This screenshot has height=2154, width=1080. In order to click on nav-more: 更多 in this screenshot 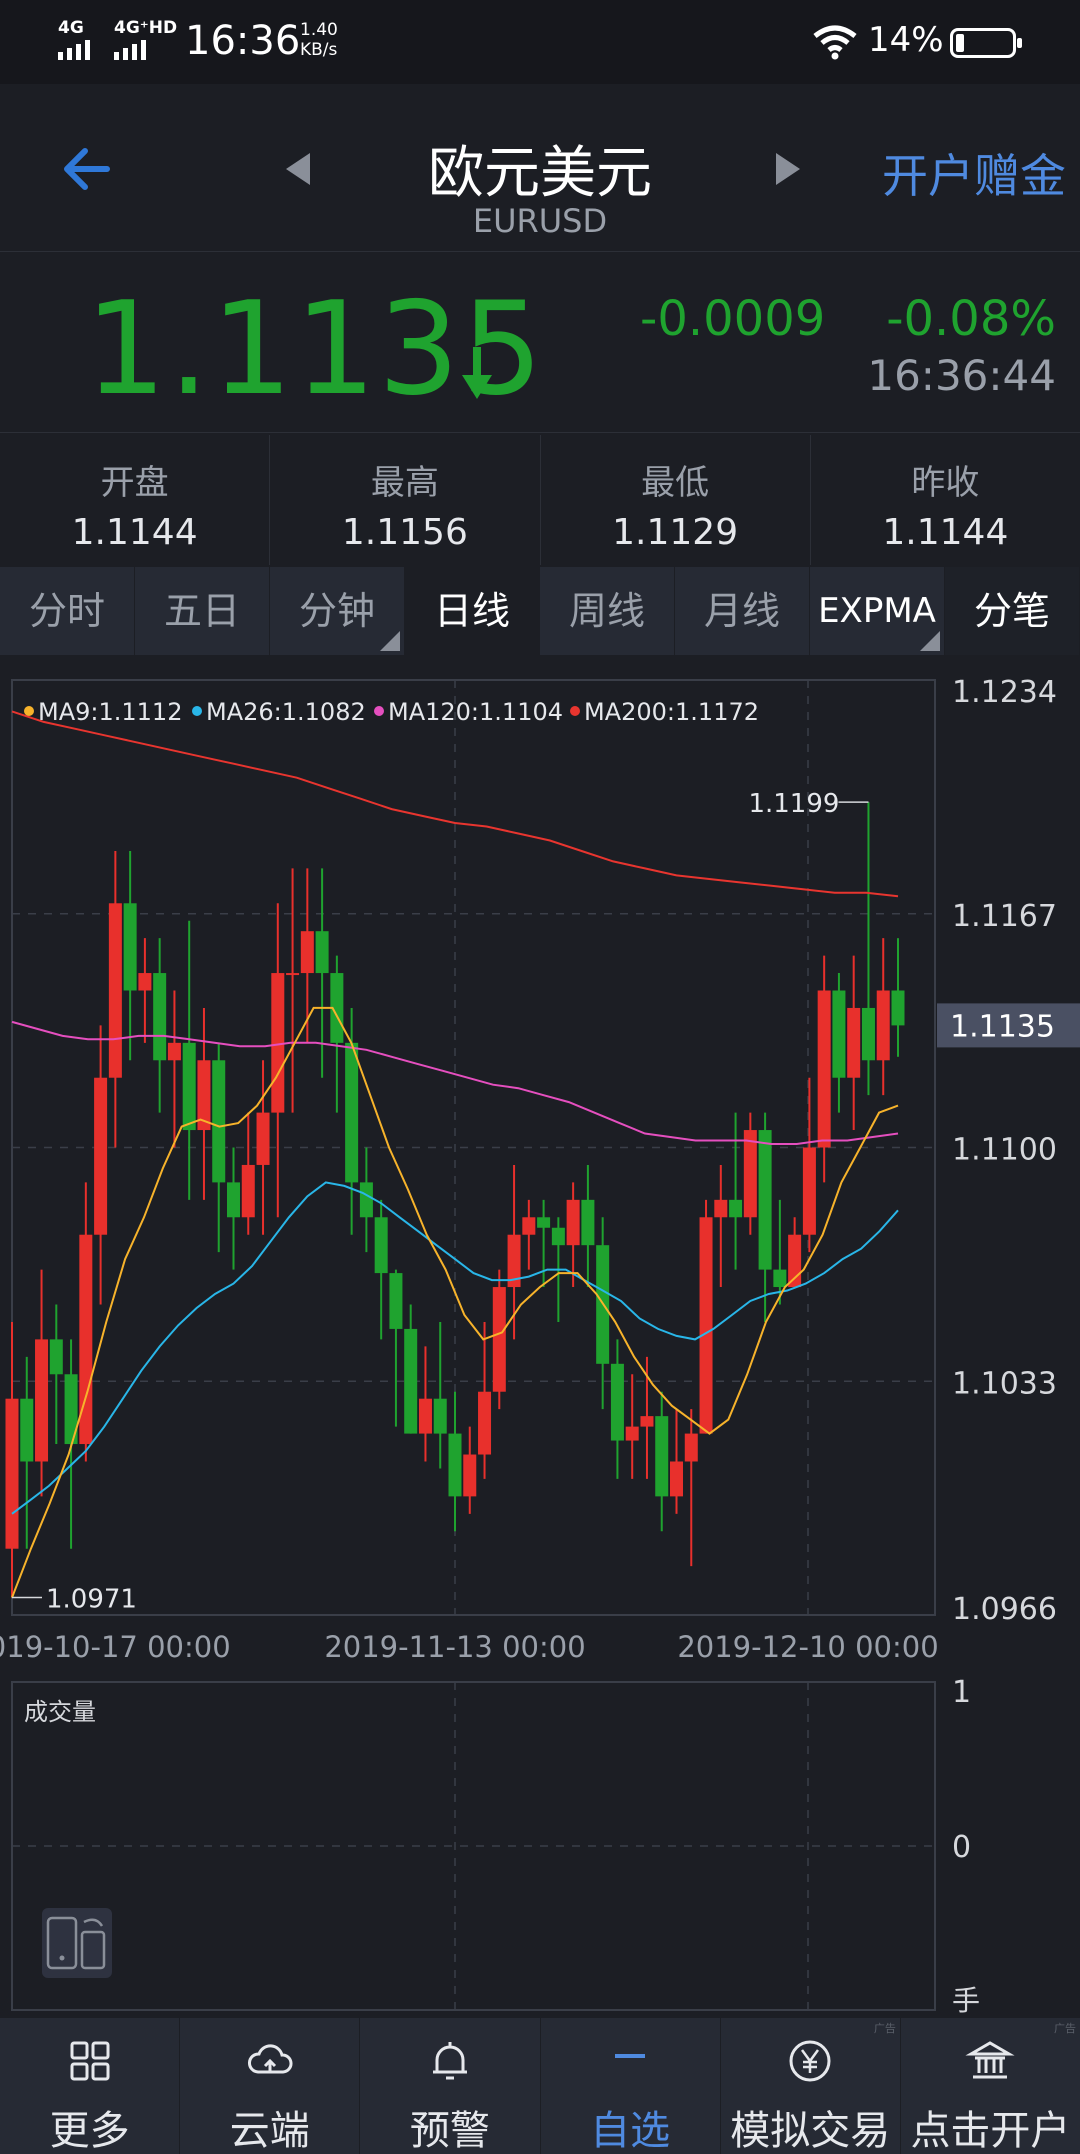, I will do `click(90, 2086)`.